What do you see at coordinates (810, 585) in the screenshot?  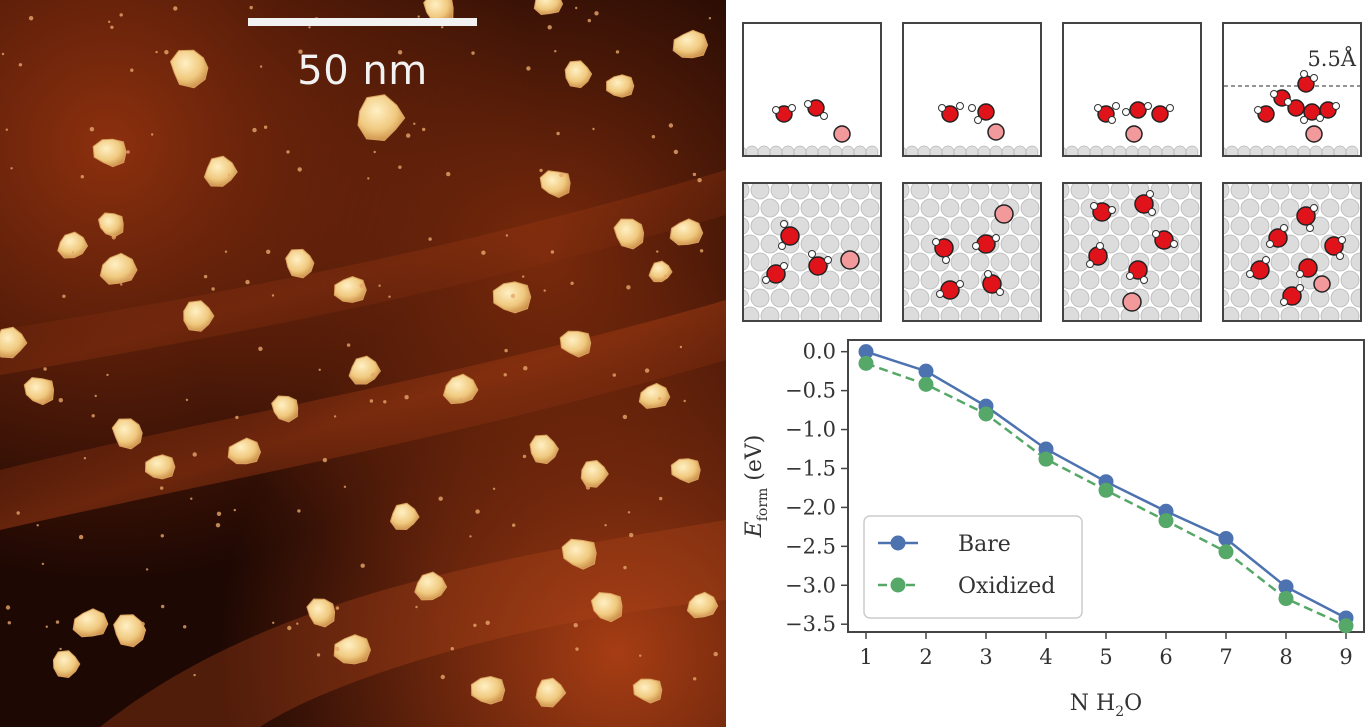 I see `y-tick-label: −3.0` at bounding box center [810, 585].